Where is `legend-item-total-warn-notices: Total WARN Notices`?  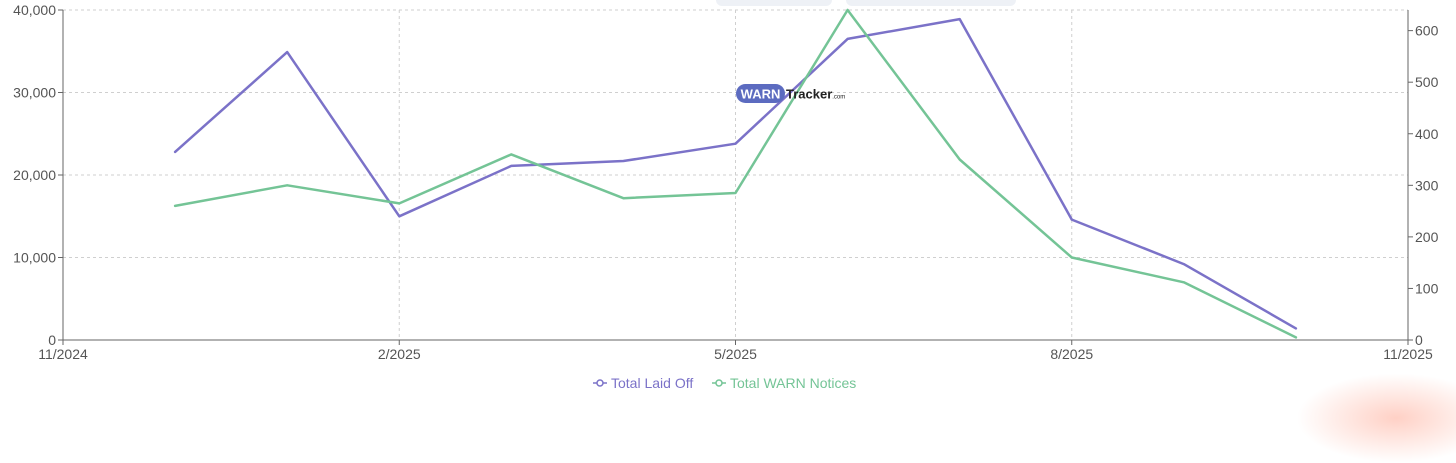
legend-item-total-warn-notices: Total WARN Notices is located at coordinates (784, 383).